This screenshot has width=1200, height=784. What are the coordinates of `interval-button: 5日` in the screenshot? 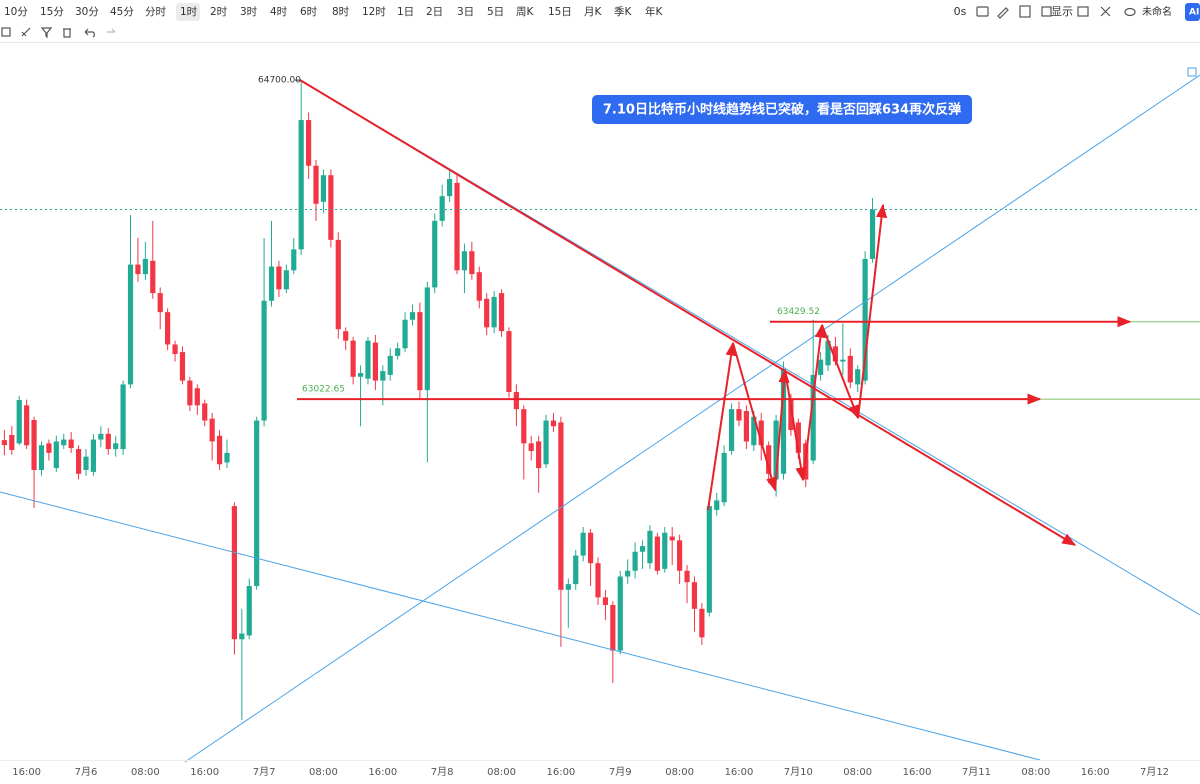 It's located at (495, 12).